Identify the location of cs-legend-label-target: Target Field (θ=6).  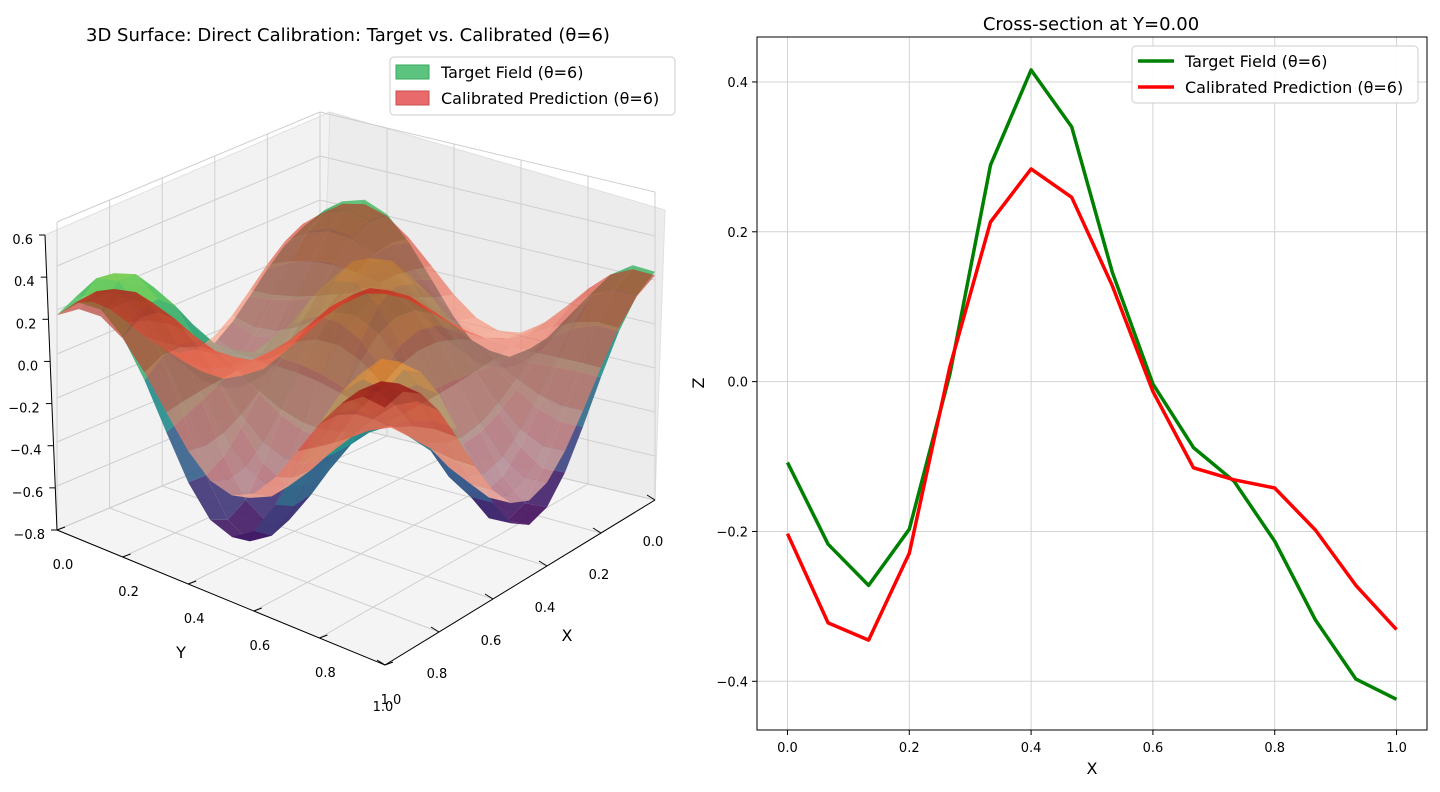
(1255, 61).